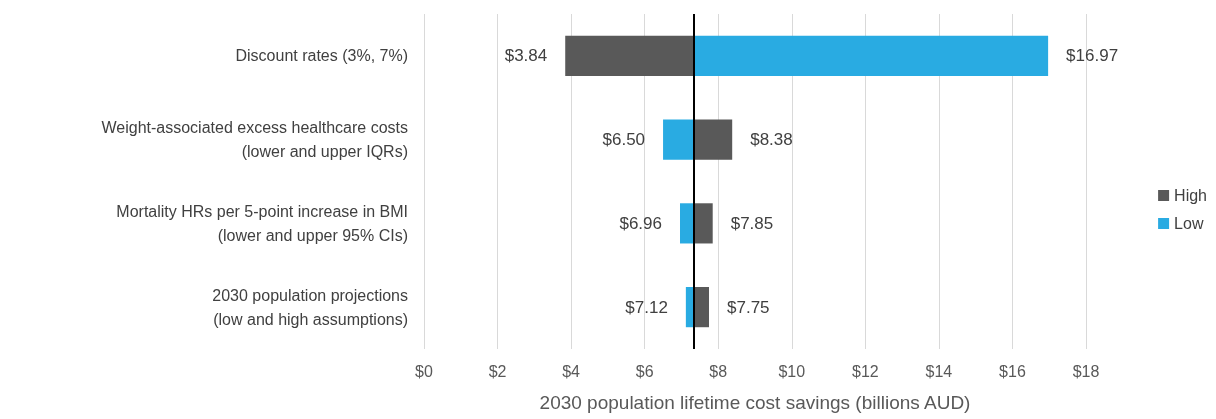 Image resolution: width=1216 pixels, height=419 pixels. Describe the element at coordinates (718, 371) in the screenshot. I see `x-tick-label: $8` at that location.